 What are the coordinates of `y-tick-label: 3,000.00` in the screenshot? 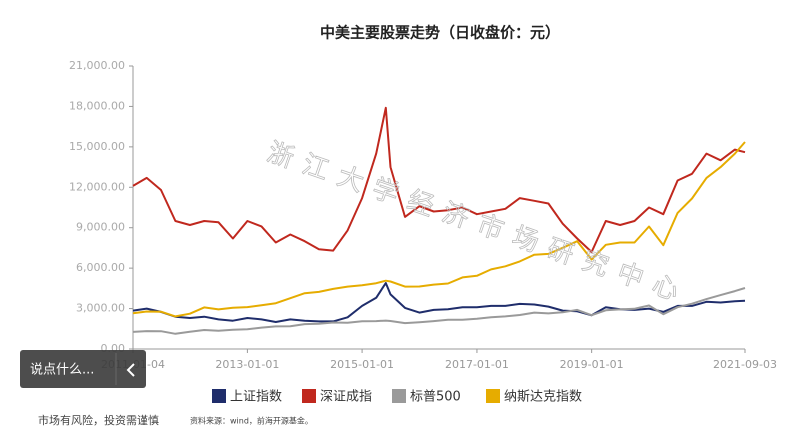 It's located at (100, 308).